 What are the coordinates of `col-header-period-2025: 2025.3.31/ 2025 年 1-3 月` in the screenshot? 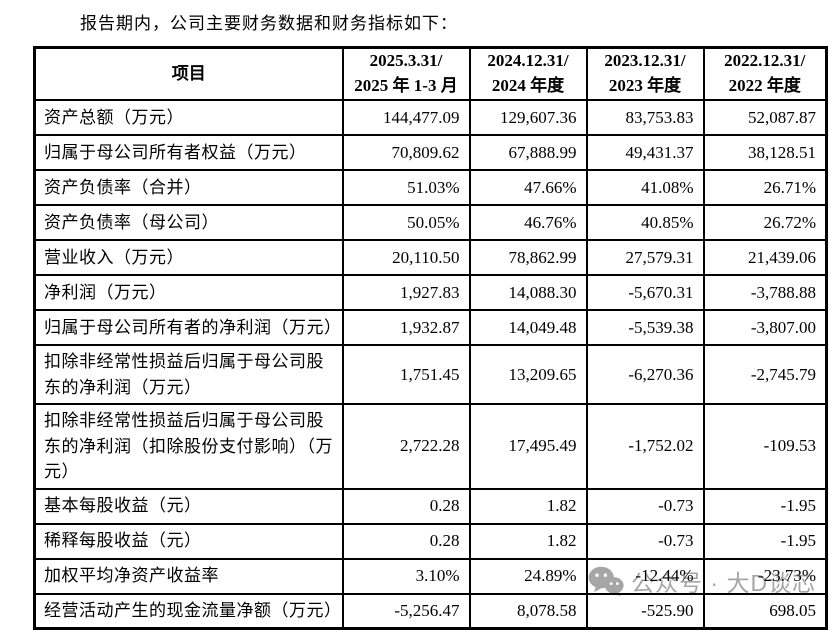 It's located at (406, 73).